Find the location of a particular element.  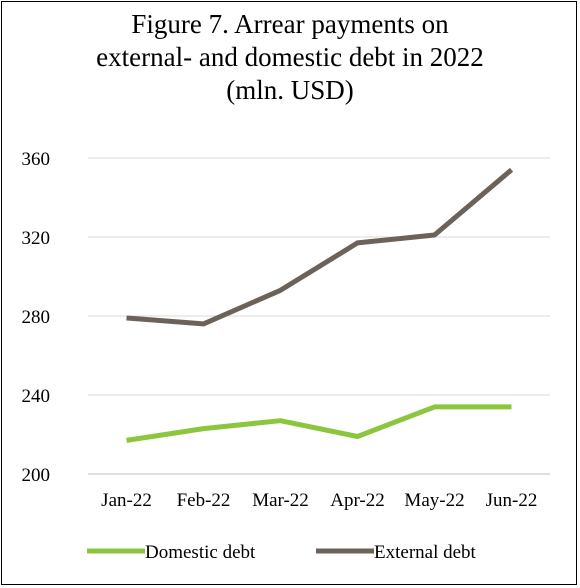

x-tick-label: May-22 is located at coordinates (434, 500).